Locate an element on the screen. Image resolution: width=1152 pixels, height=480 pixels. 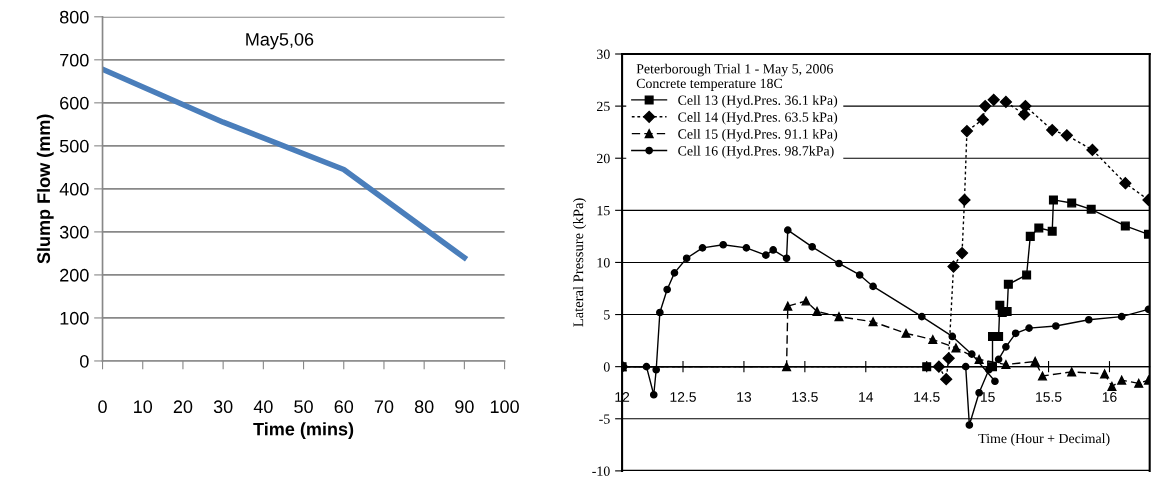
x-tick-label: 90 is located at coordinates (464, 407).